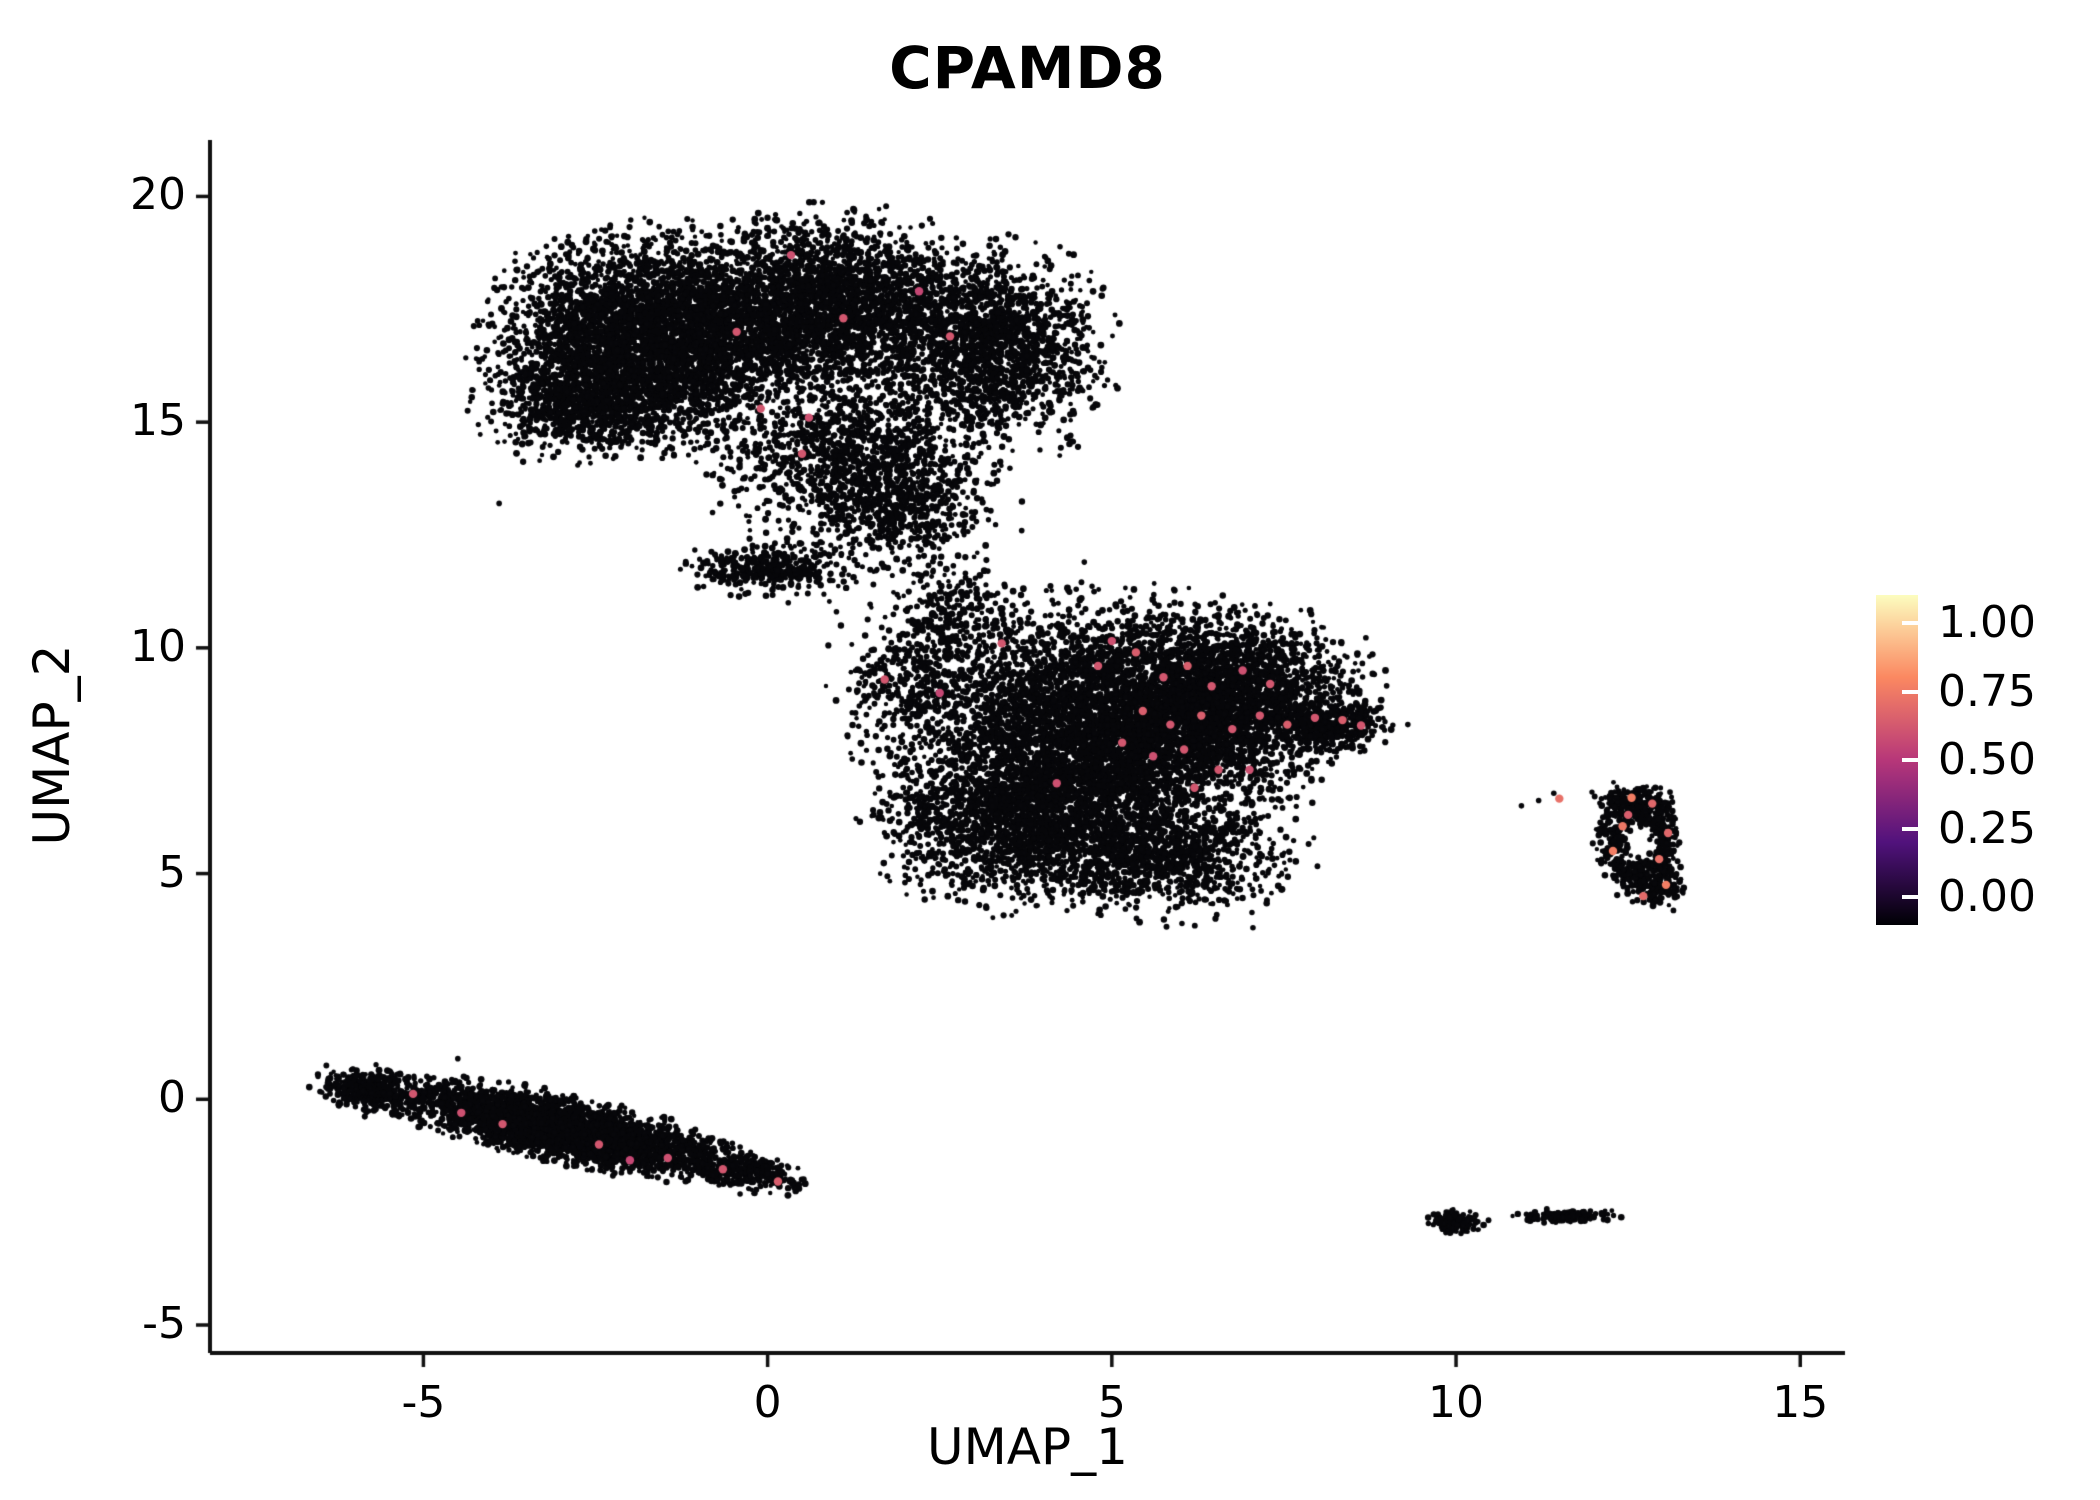  What do you see at coordinates (767, 1402) in the screenshot?
I see `x-tick-label: 0` at bounding box center [767, 1402].